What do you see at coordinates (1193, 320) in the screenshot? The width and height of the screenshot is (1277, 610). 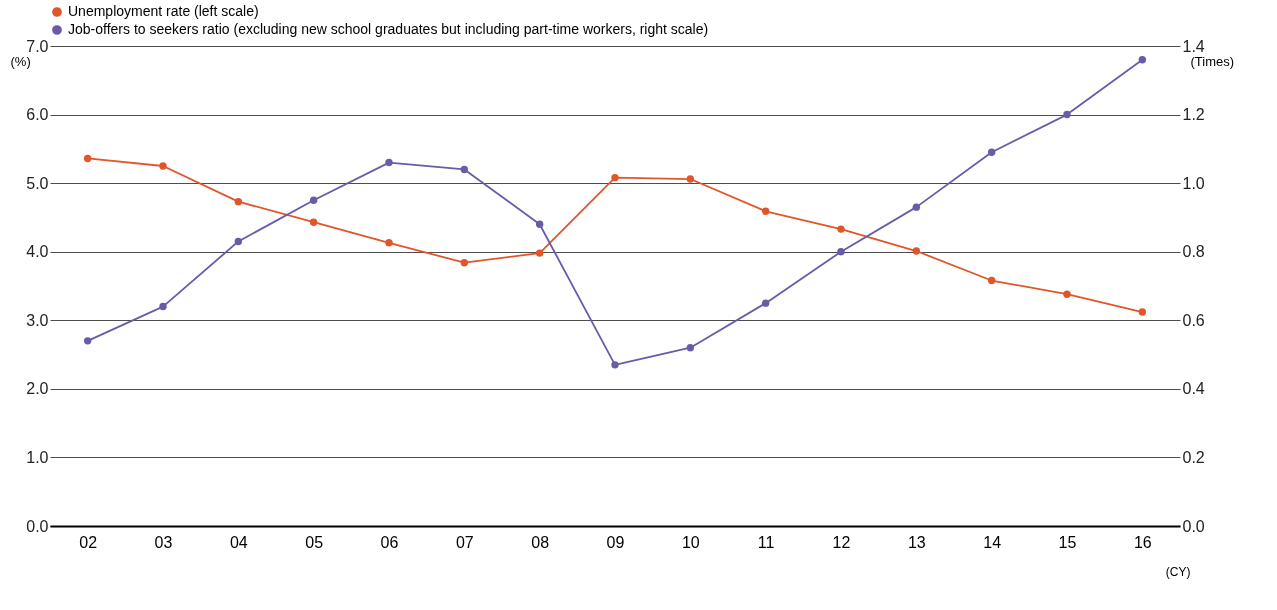 I see `y2-tick-label: 0.6` at bounding box center [1193, 320].